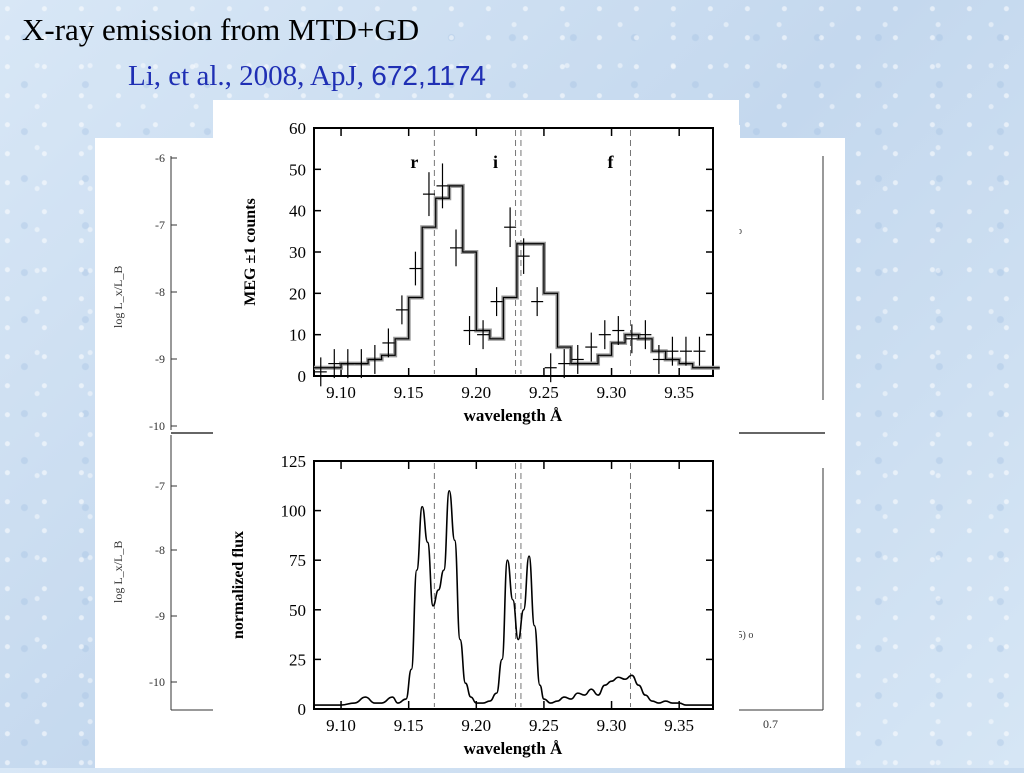  Describe the element at coordinates (160, 158) in the screenshot. I see `bg-upper-ytick-label: -6` at that location.